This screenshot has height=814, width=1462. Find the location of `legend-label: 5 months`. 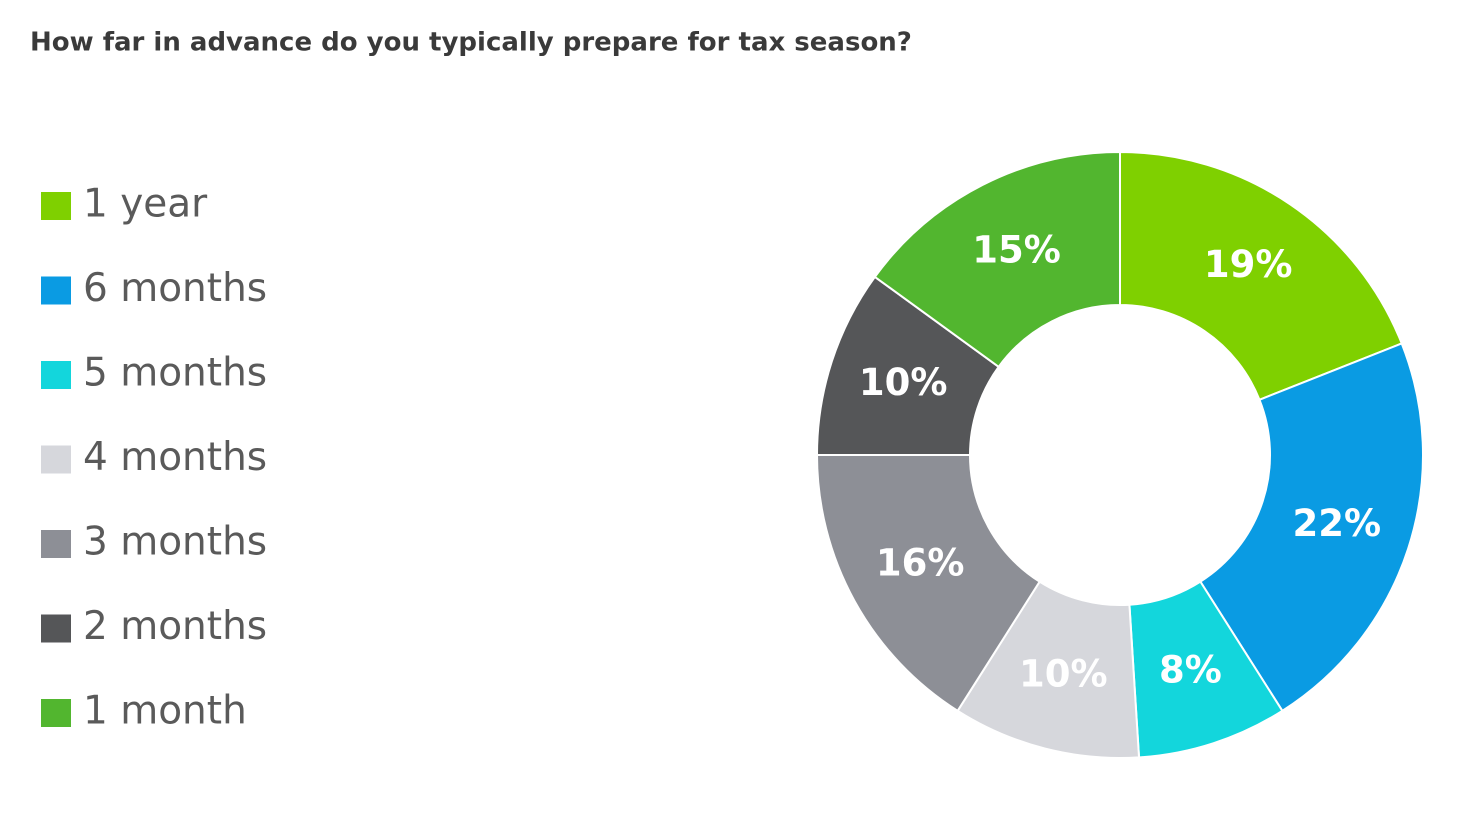

legend-label: 5 months is located at coordinates (175, 373).